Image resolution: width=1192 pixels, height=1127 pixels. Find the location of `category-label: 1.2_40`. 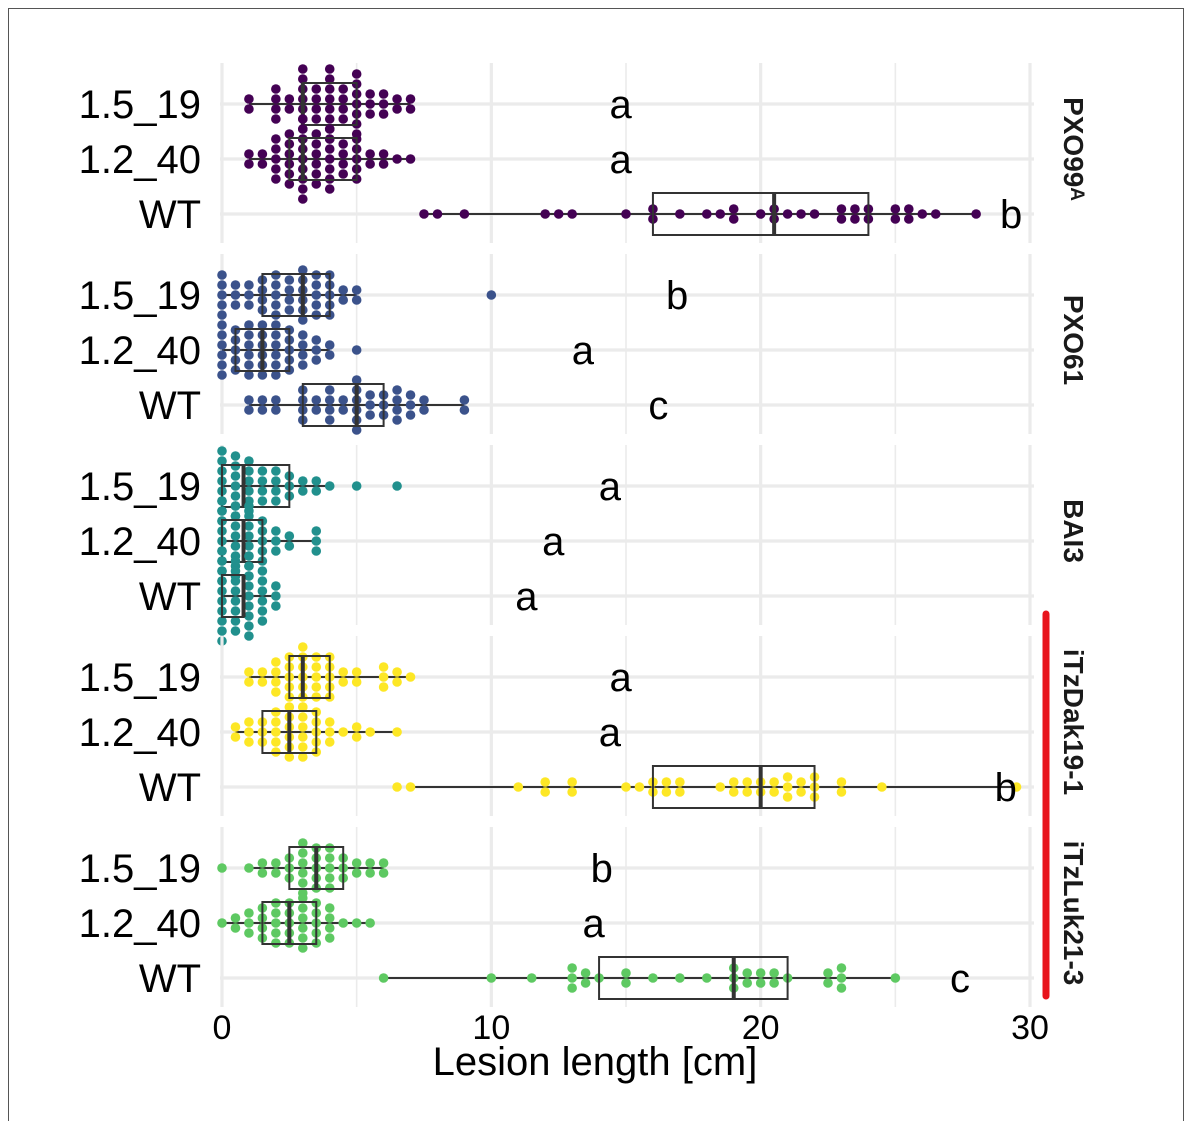

category-label: 1.2_40 is located at coordinates (140, 733).